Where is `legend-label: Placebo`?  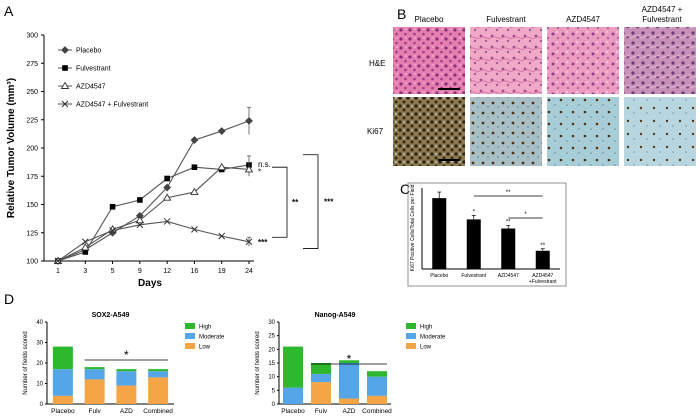 legend-label: Placebo is located at coordinates (88, 51).